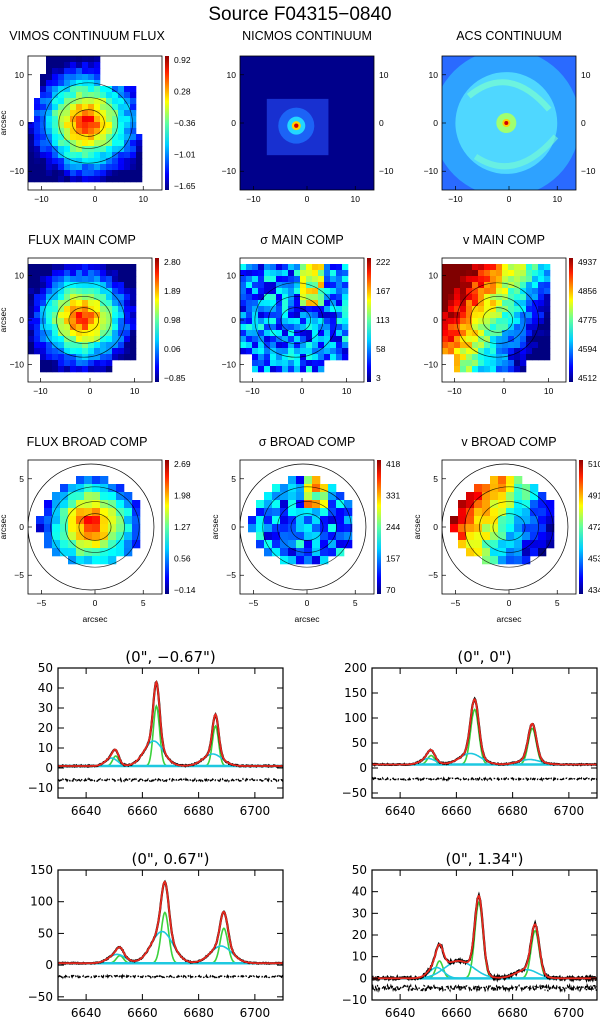 The image size is (600, 1028). Describe the element at coordinates (569, 811) in the screenshot. I see `spectrum-x-tick-label: 6700` at that location.